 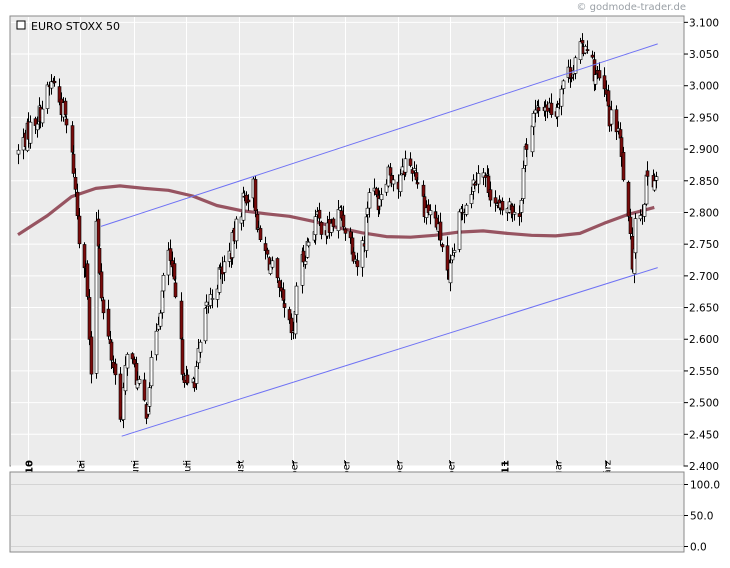 I want to click on y-tick-label: 2.900, so click(x=704, y=150).